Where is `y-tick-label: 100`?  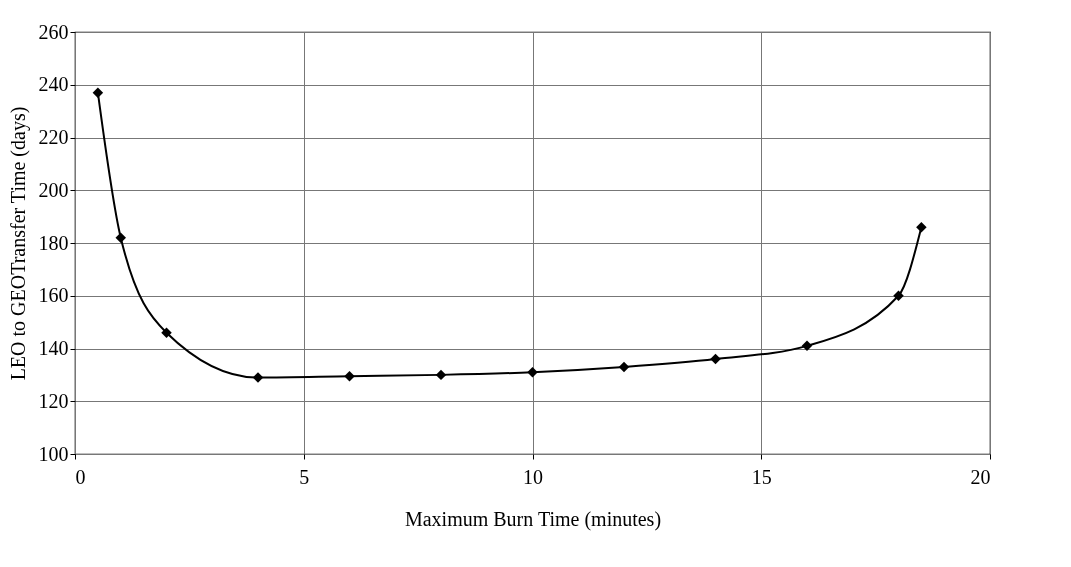 y-tick-label: 100 is located at coordinates (53, 453).